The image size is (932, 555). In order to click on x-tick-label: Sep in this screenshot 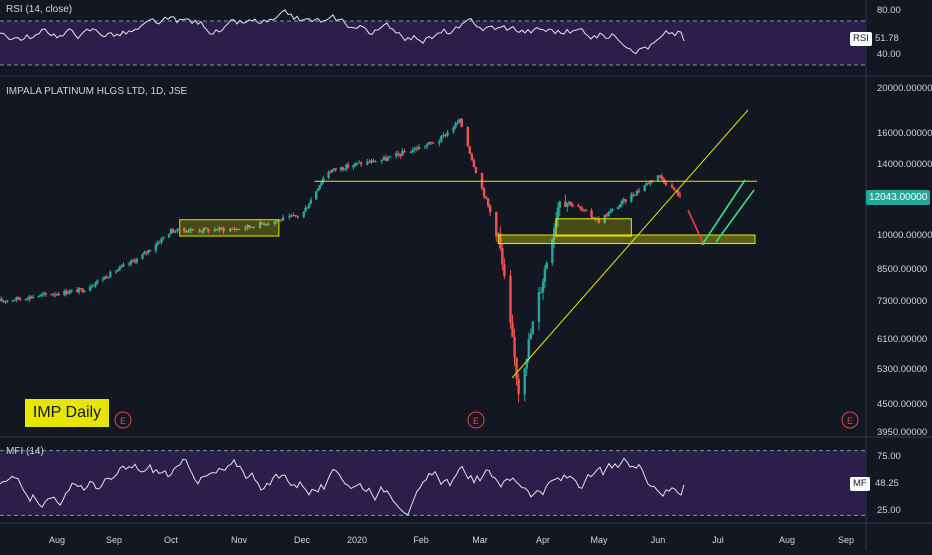, I will do `click(114, 540)`.